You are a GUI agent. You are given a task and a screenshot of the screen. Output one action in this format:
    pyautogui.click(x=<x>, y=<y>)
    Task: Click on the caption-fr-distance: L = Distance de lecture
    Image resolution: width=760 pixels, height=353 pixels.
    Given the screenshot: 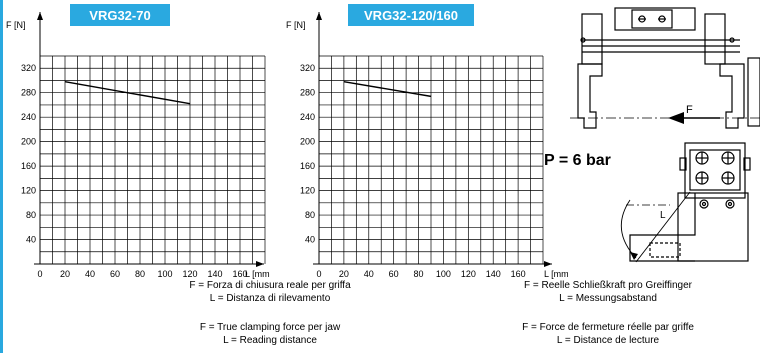 What is the action you would take?
    pyautogui.click(x=608, y=340)
    